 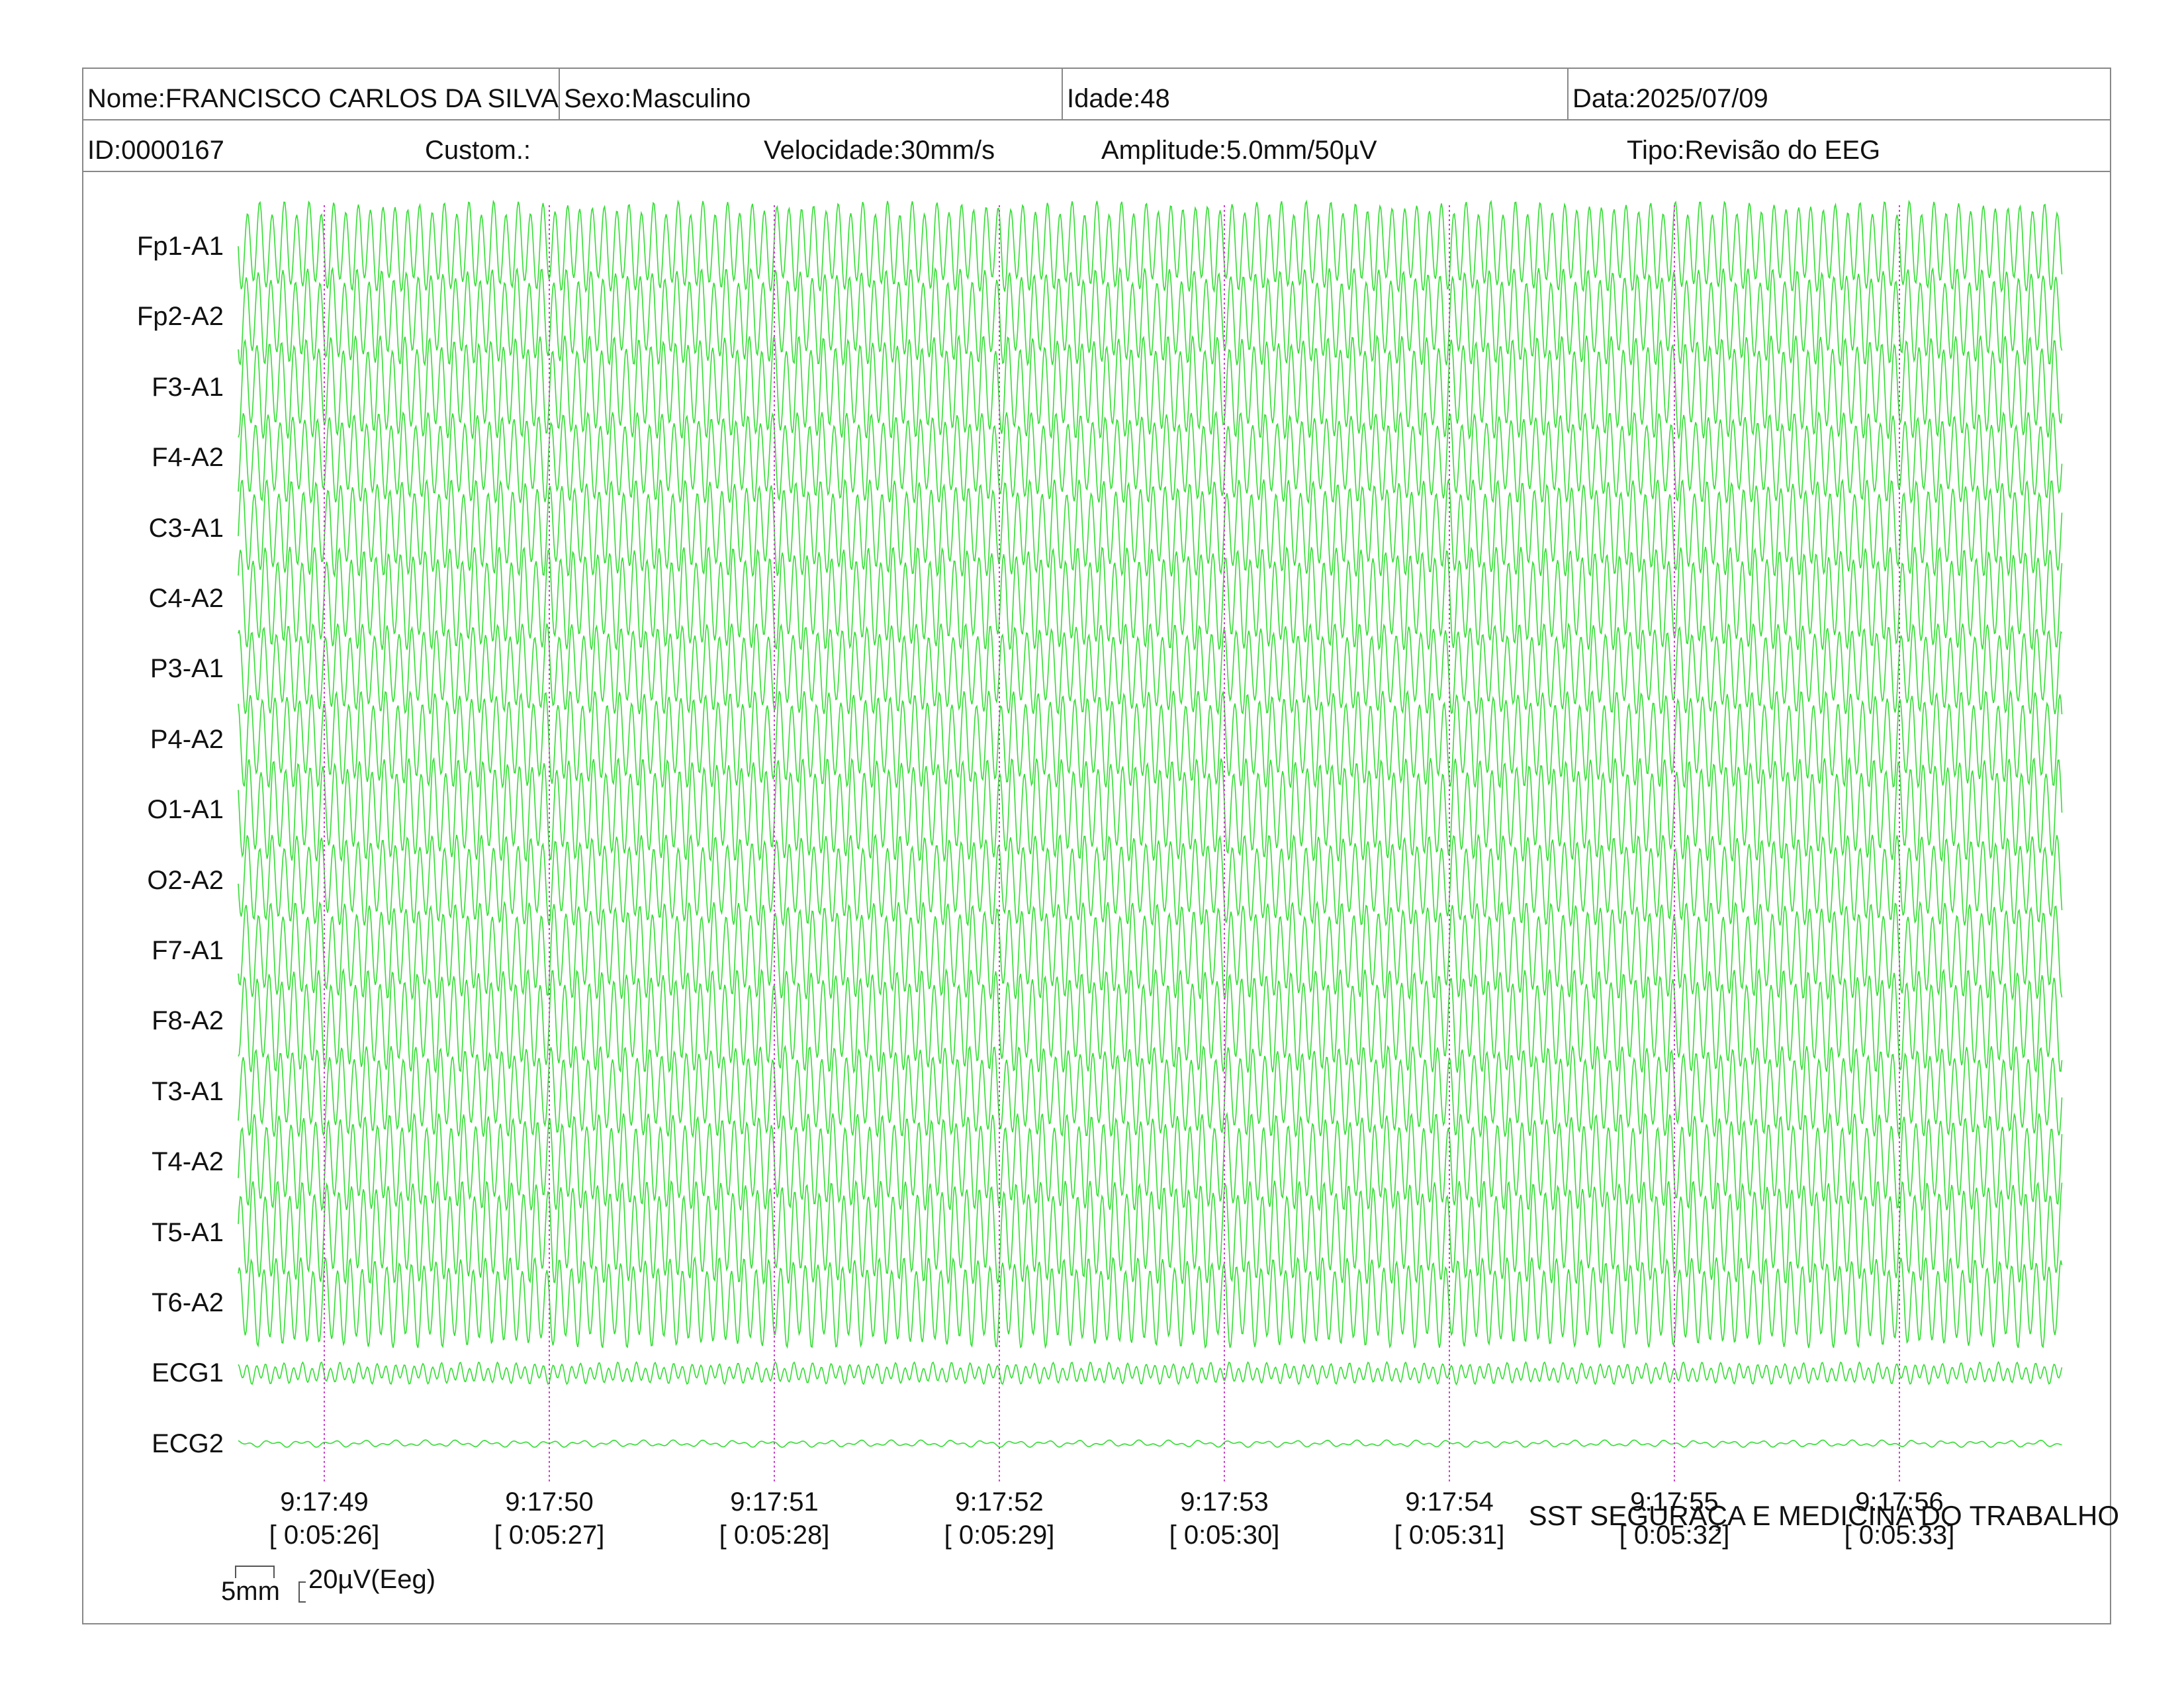 I want to click on recording-speed: Velocidade:30mm/s, so click(x=879, y=150).